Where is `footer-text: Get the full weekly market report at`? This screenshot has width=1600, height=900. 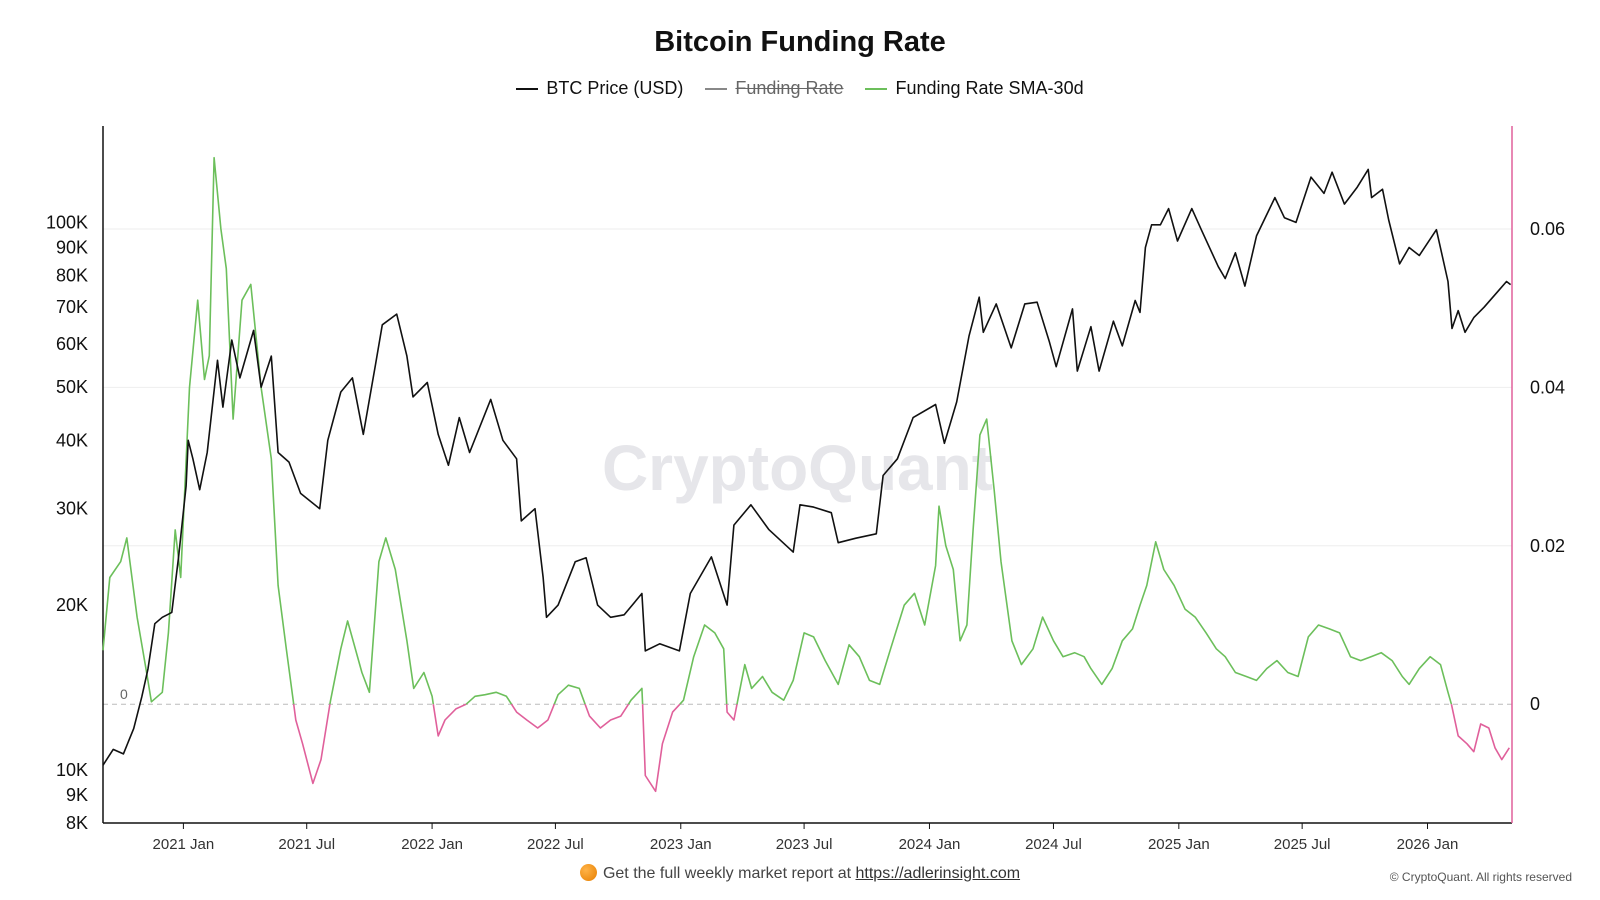 footer-text: Get the full weekly market report at is located at coordinates (727, 873).